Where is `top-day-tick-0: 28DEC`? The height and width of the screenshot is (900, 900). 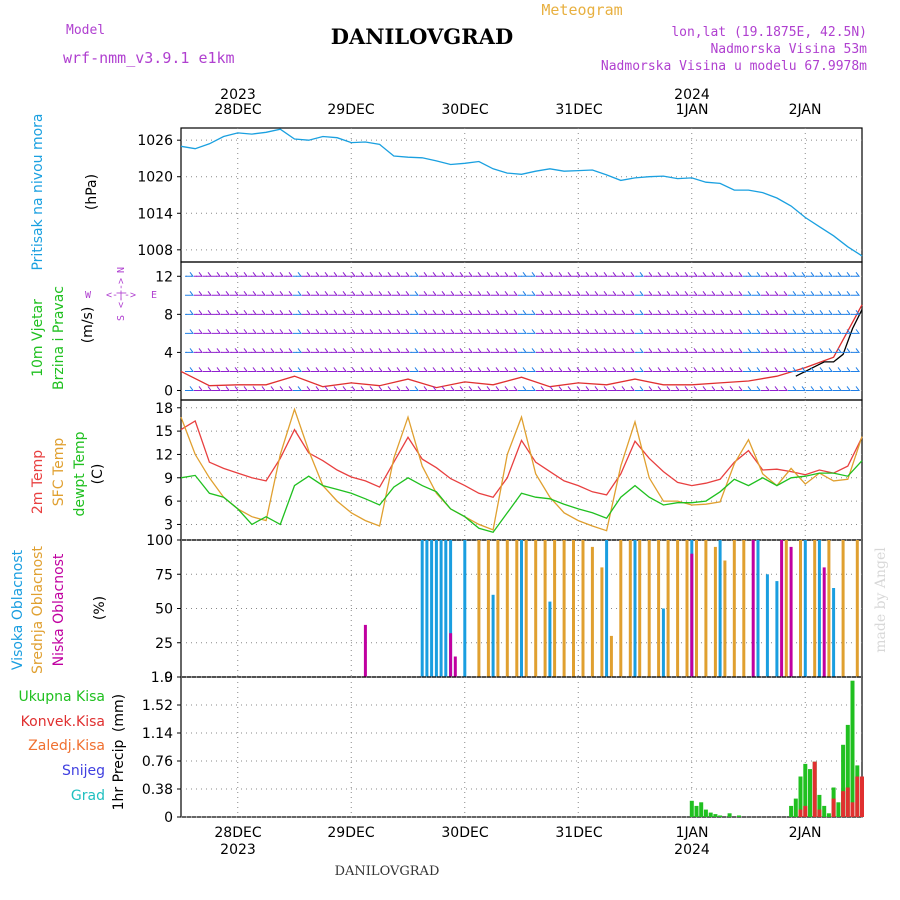
top-day-tick-0: 28DEC is located at coordinates (237, 110).